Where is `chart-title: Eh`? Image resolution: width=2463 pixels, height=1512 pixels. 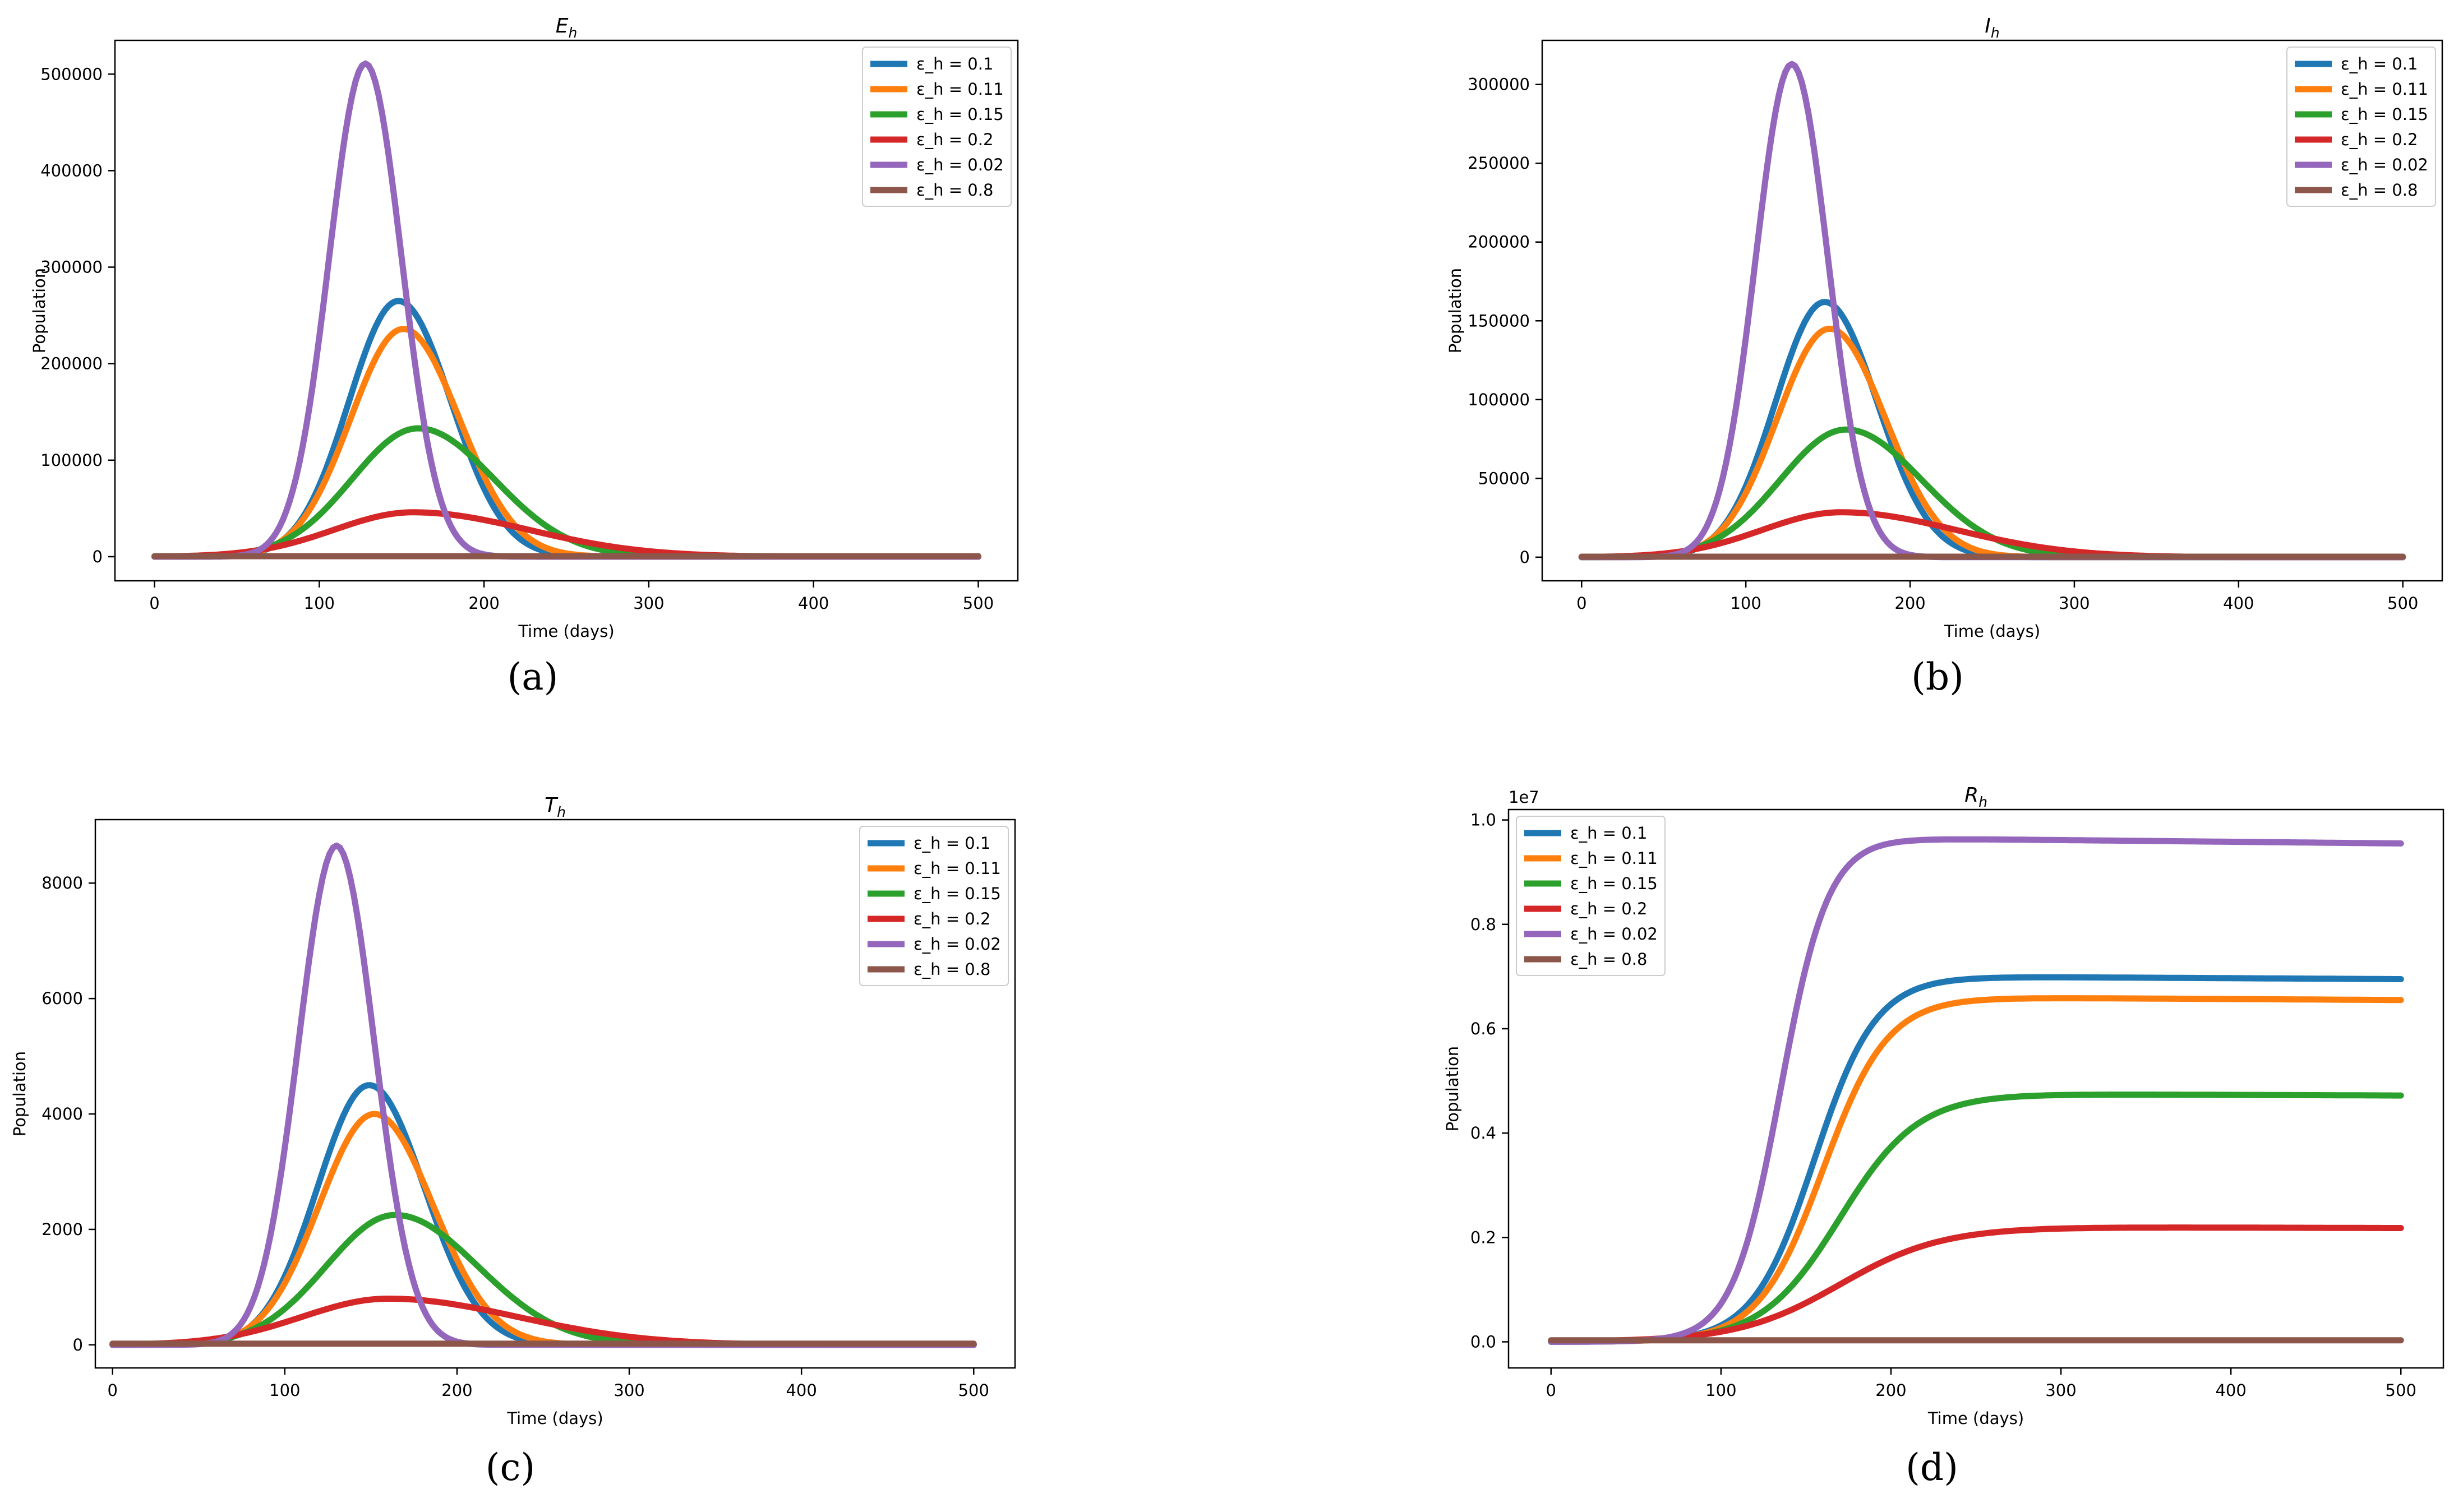
chart-title: Eh is located at coordinates (567, 28).